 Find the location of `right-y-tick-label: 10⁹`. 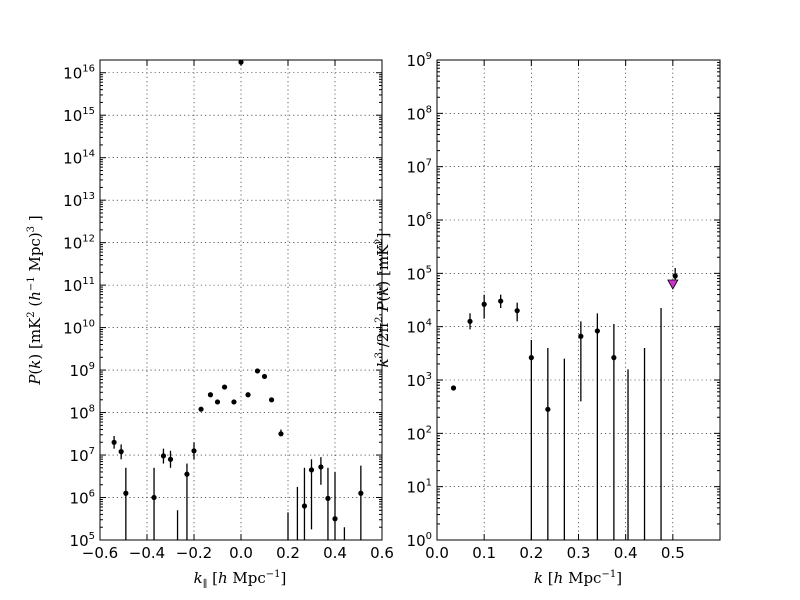

right-y-tick-label: 10⁹ is located at coordinates (419, 60).